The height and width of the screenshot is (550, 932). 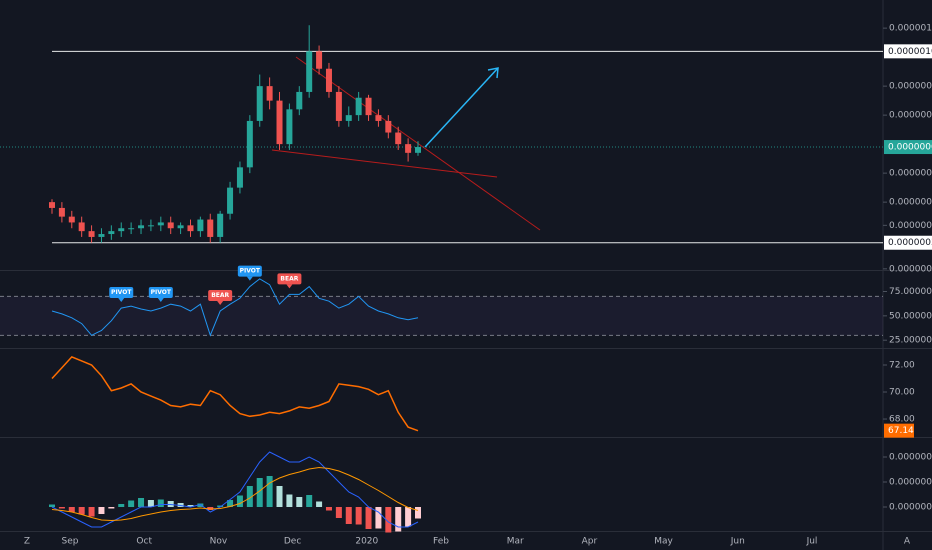 I want to click on x-tick-label: May, so click(x=663, y=542).